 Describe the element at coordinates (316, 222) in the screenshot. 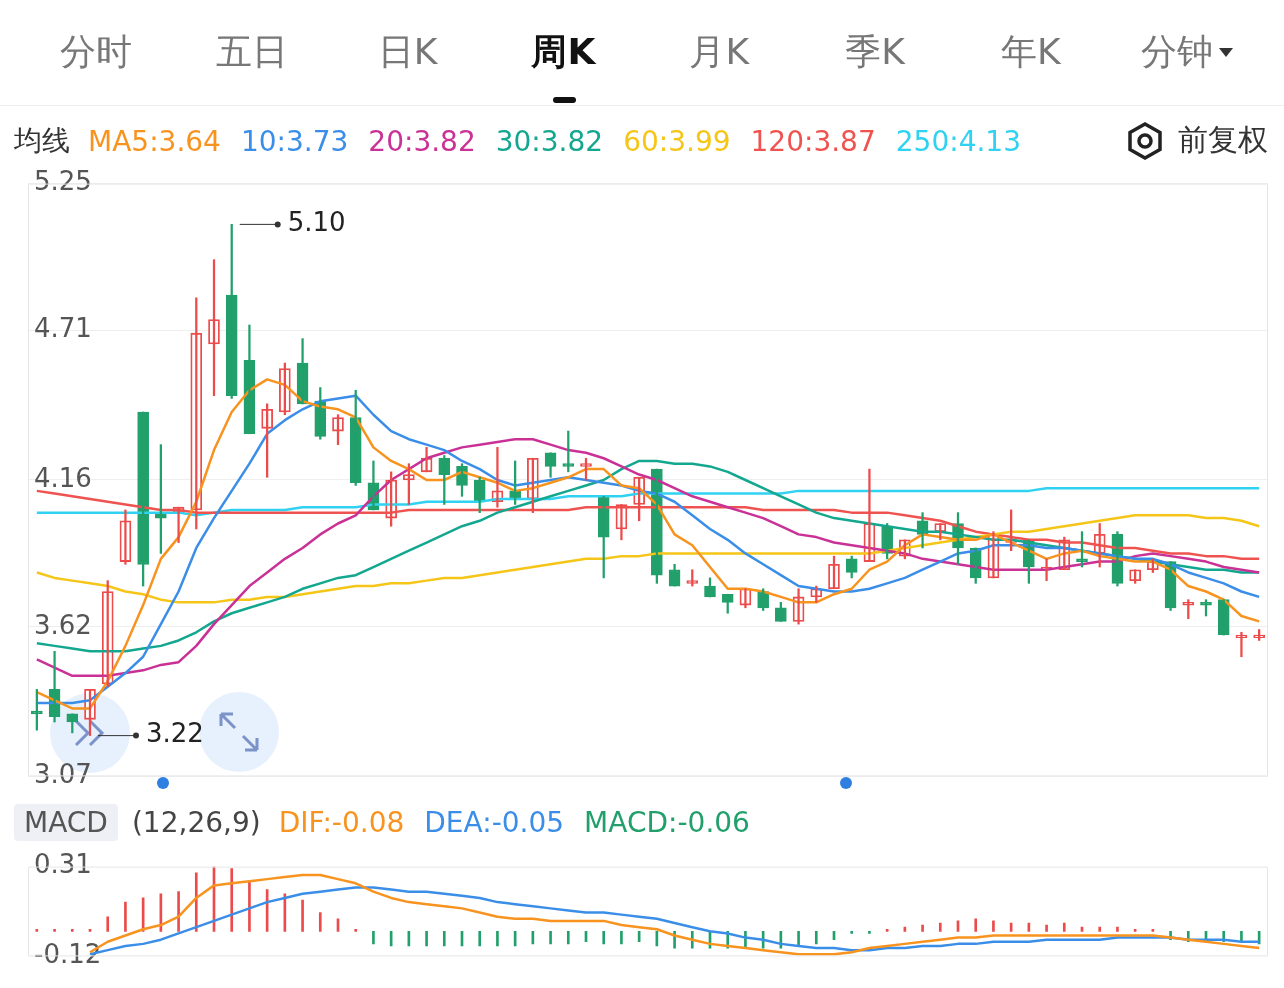

I see `annotation: 5.10` at that location.